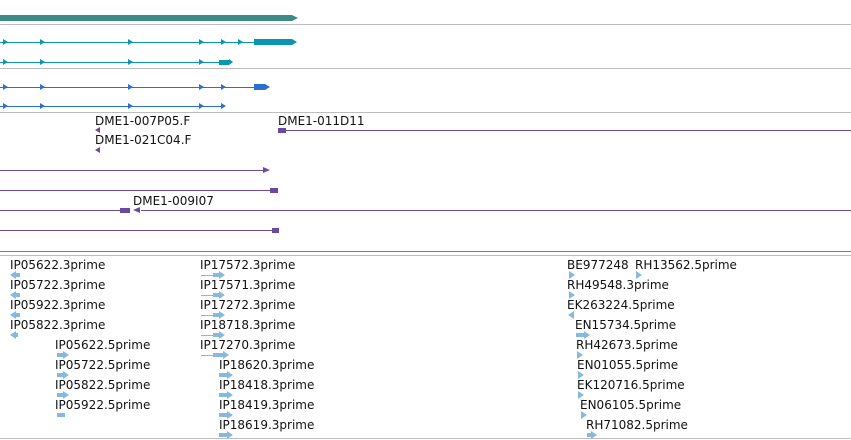 Image resolution: width=851 pixels, height=440 pixels. I want to click on est-label: IP18619.3prime, so click(267, 425).